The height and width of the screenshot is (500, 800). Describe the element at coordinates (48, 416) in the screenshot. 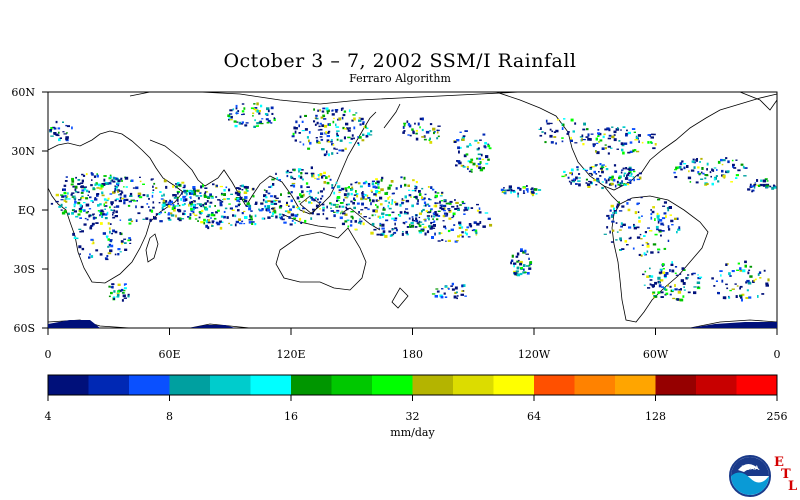

I see `colorbar-tick-4: 4` at that location.